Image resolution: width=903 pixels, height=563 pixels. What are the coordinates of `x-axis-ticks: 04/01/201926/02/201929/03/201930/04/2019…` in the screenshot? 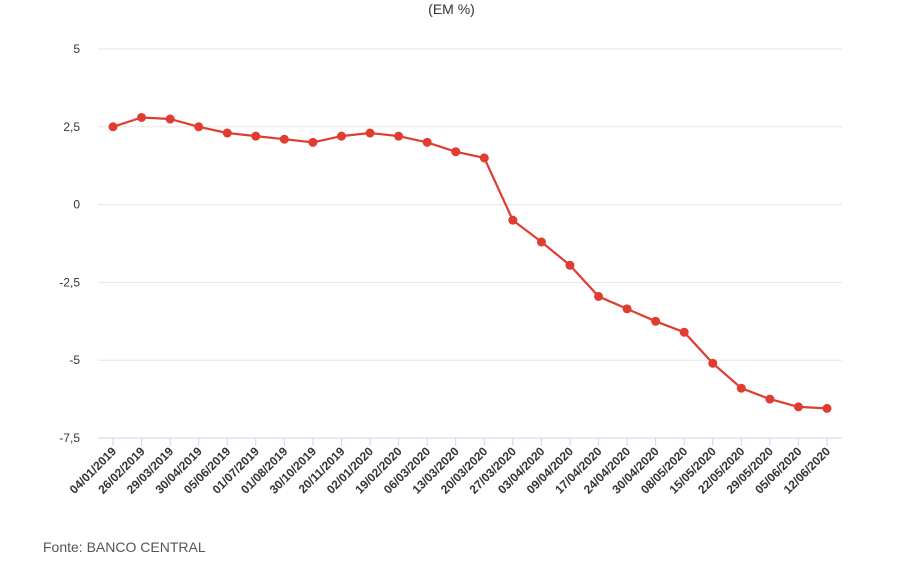 It's located at (450, 467).